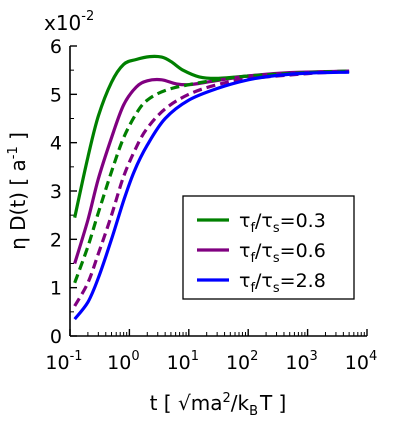  I want to click on y-tick-label: 4, so click(56, 144).